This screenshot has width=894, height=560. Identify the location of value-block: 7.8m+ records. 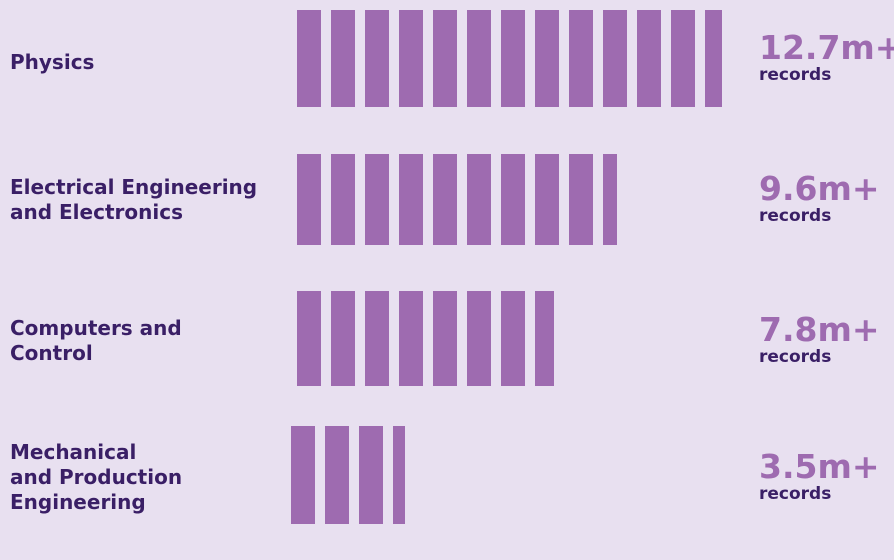
(824, 338).